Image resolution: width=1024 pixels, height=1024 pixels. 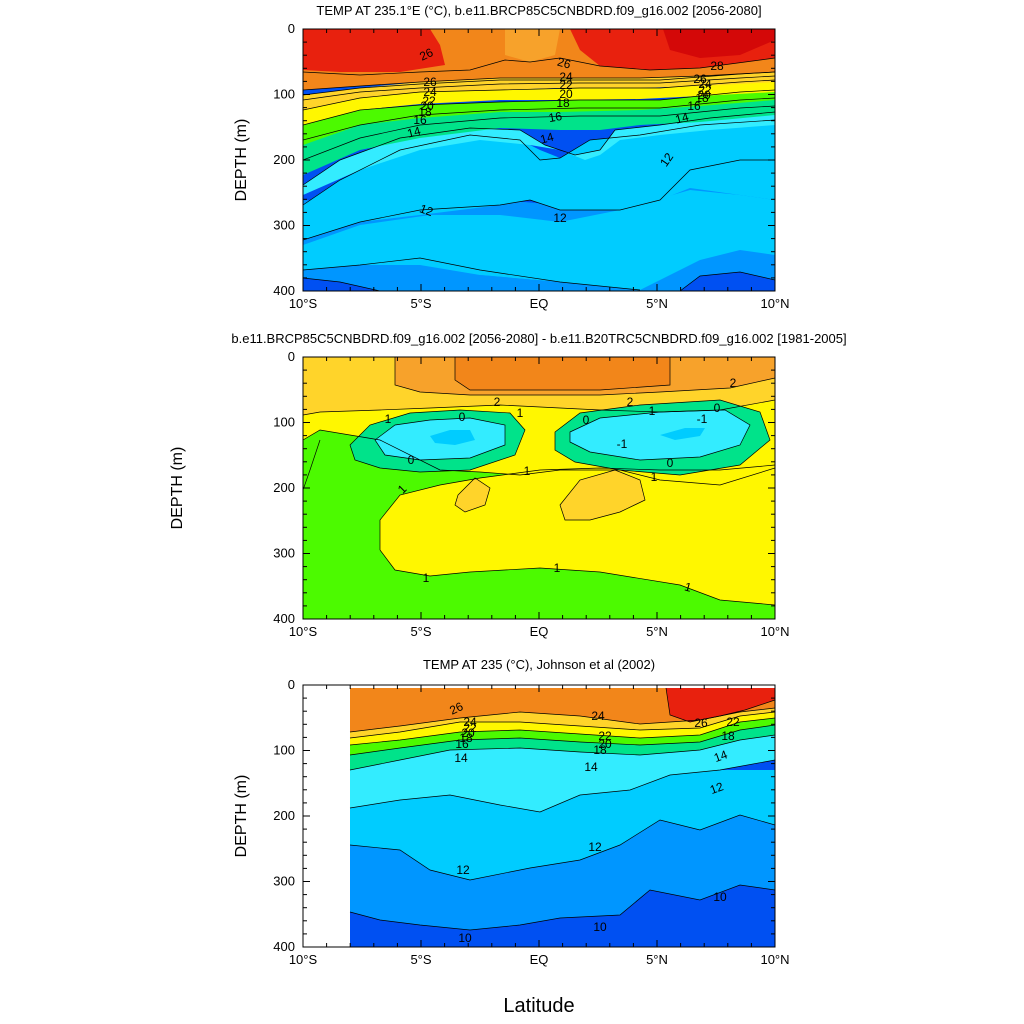 I want to click on p1-clab-26a: 26, so click(x=426, y=54).